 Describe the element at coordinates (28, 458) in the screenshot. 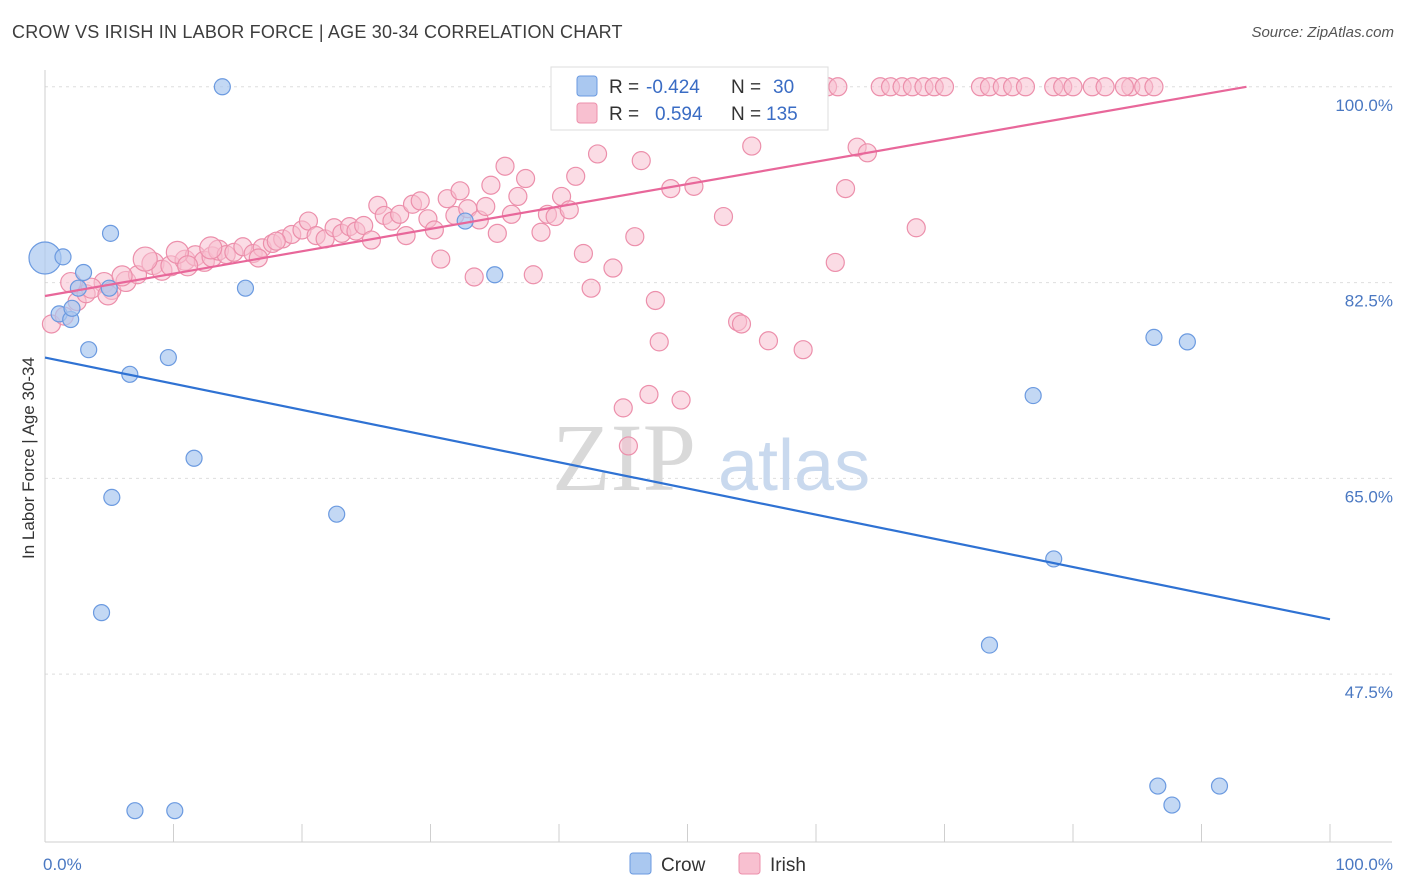

I see `y-axis-label: In Labor Force | Age 30-34` at that location.